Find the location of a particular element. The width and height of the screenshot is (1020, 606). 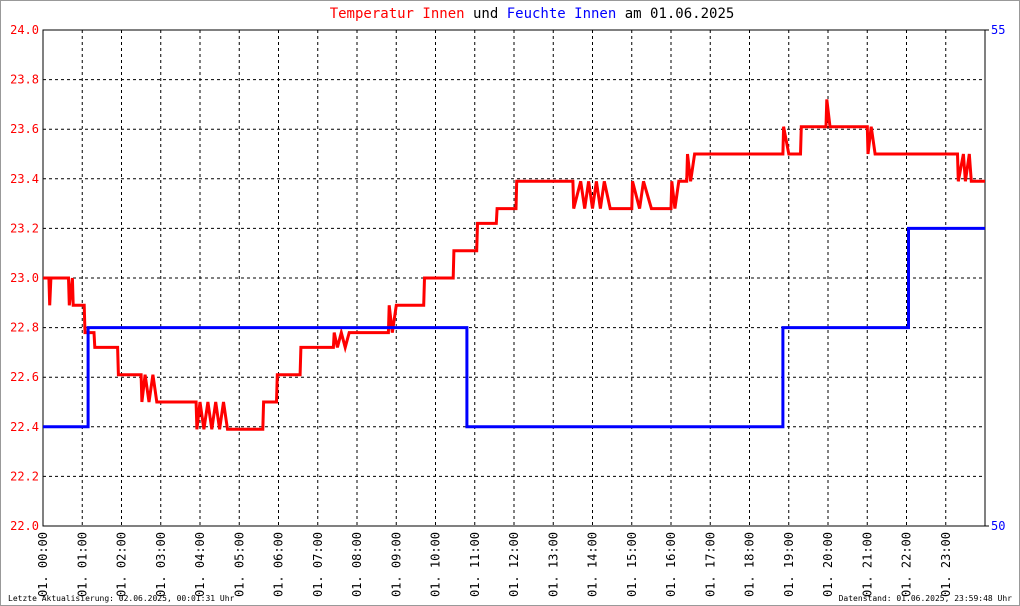

x-tick-label: 01. 04:00 is located at coordinates (200, 564).